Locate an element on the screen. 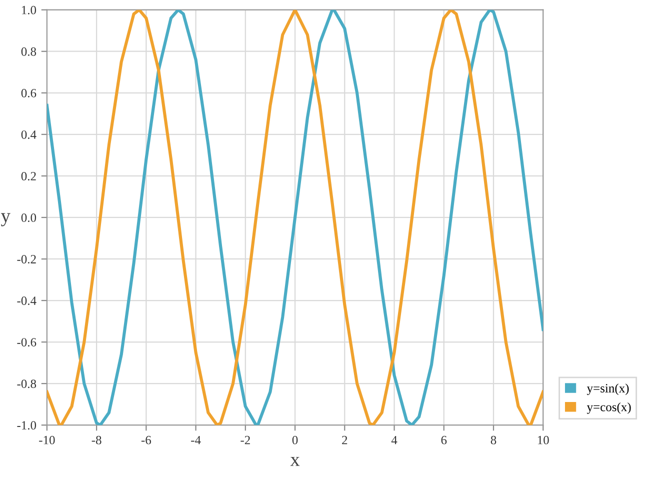 This screenshot has height=492, width=652. y-tick-label: 1.0 is located at coordinates (29, 10).